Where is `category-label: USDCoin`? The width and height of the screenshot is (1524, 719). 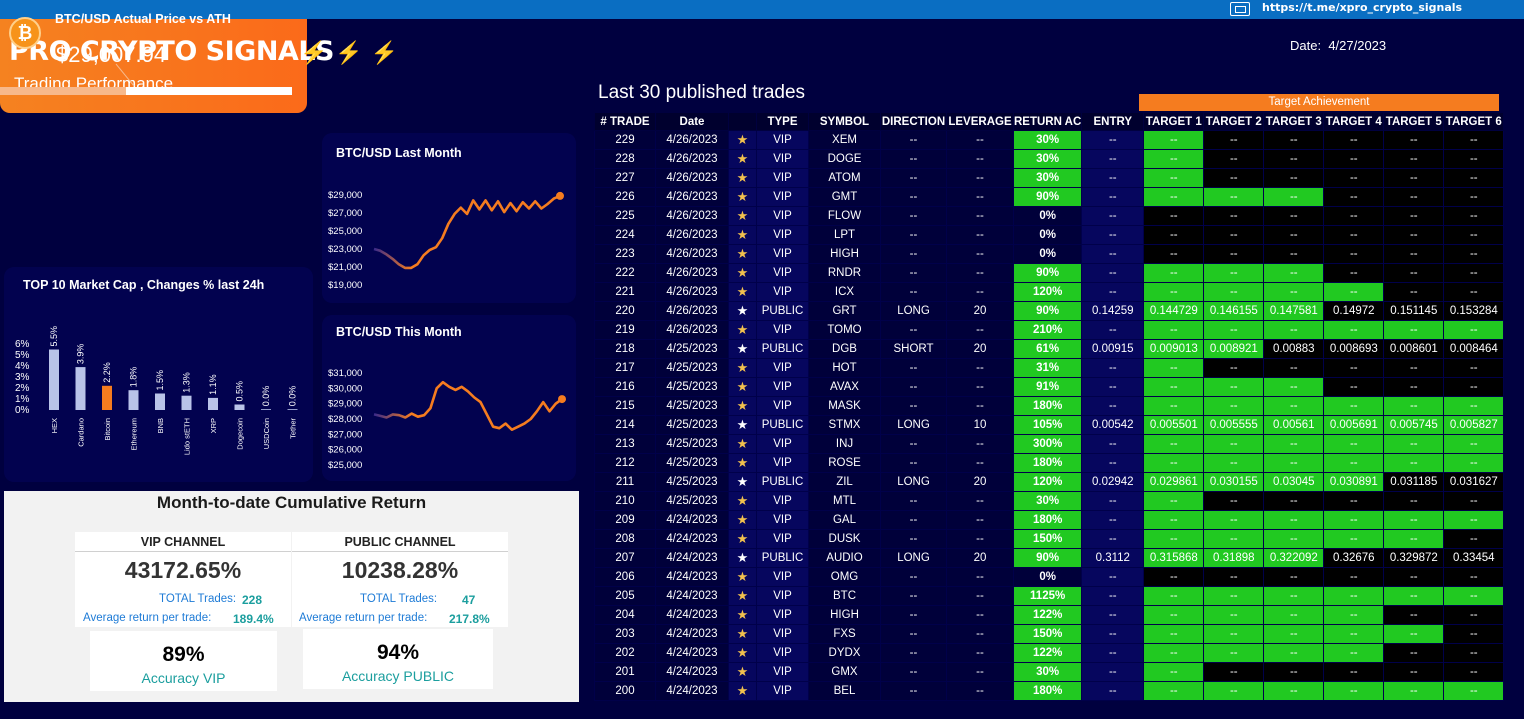 category-label: USDCoin is located at coordinates (266, 433).